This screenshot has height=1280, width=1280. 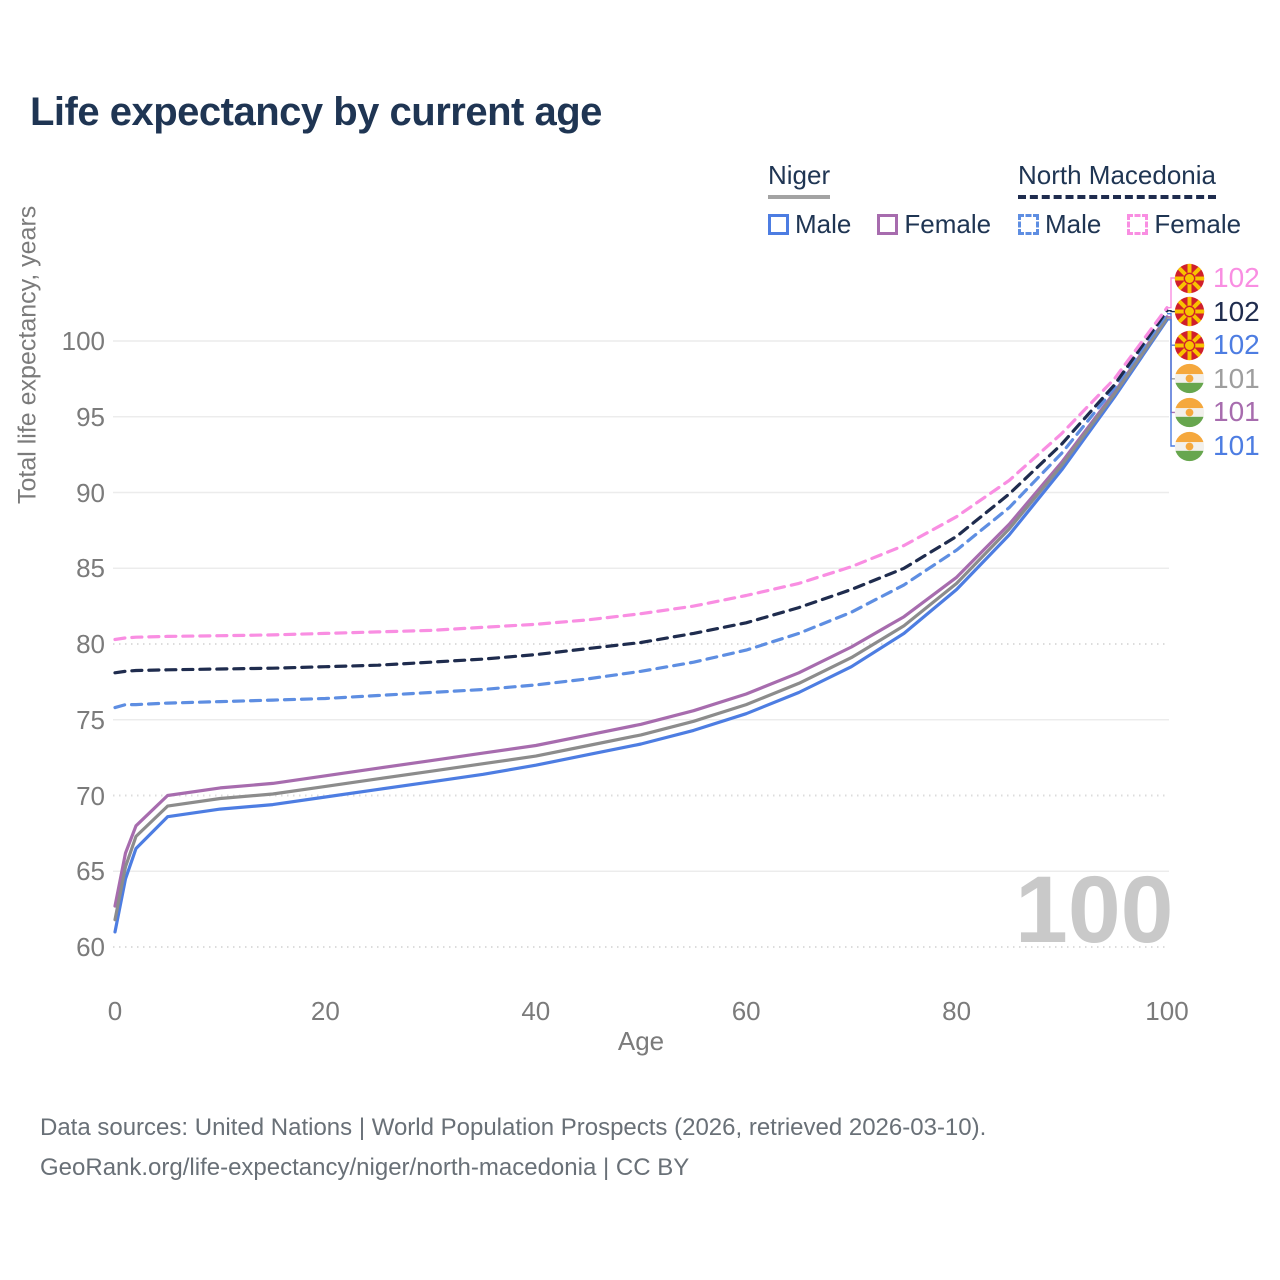 I want to click on legend: Niger Male Female North Macedonia Male, so click(x=640, y=205).